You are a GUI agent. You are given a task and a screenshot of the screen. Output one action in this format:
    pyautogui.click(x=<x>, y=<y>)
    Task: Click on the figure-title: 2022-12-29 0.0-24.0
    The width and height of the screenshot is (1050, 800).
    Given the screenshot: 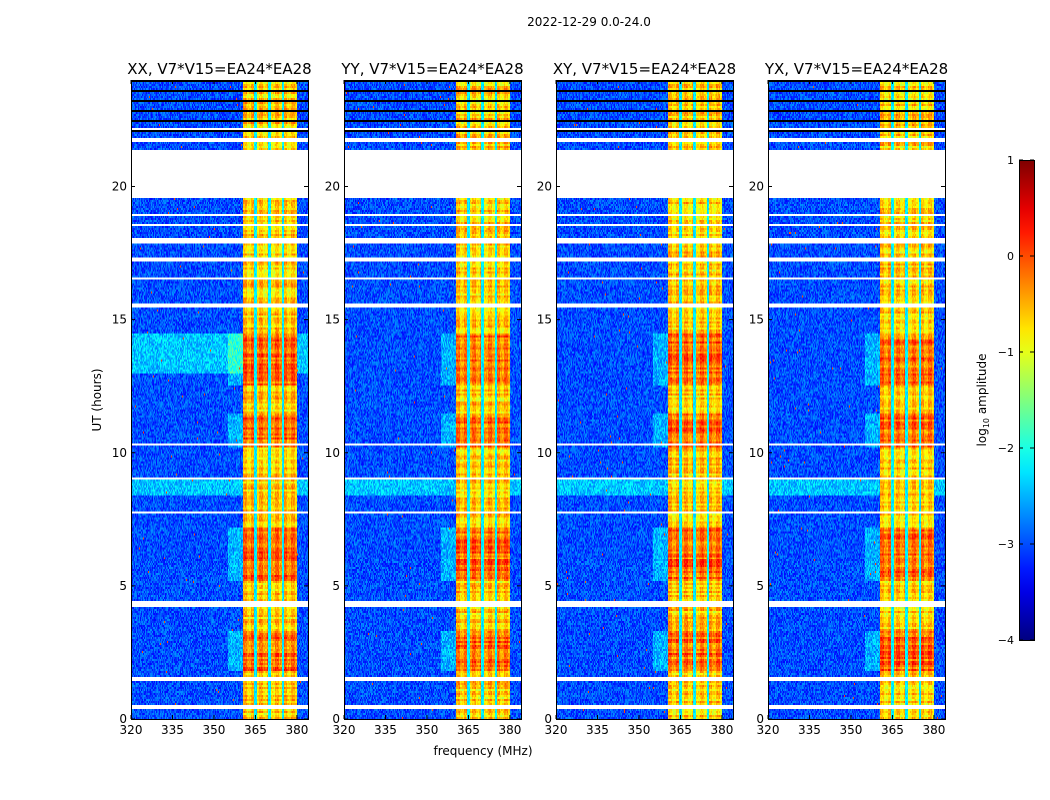 What is the action you would take?
    pyautogui.click(x=589, y=22)
    